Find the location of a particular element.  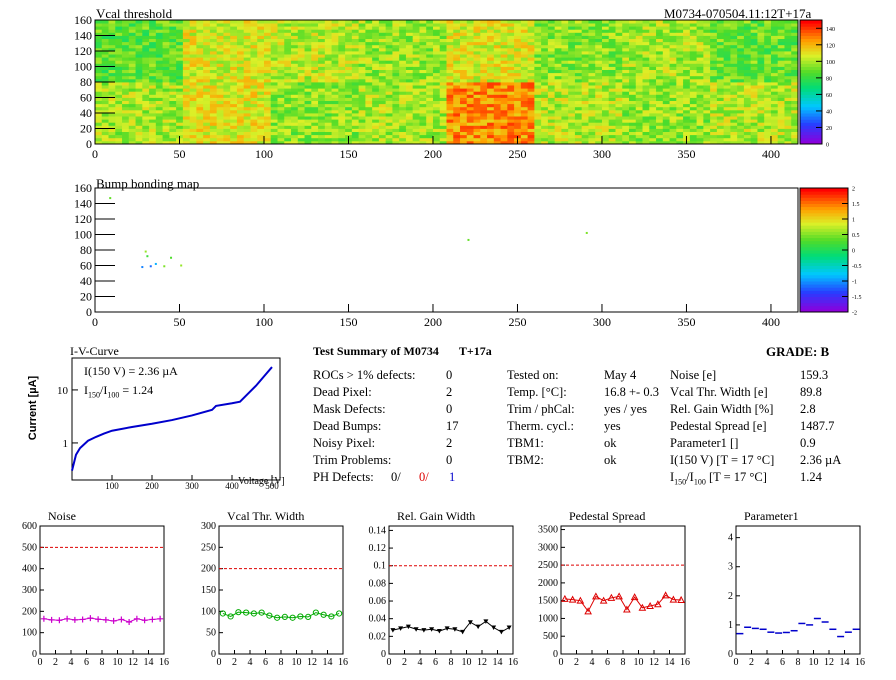

plot-xtick-label: 6 is located at coordinates (86, 662).